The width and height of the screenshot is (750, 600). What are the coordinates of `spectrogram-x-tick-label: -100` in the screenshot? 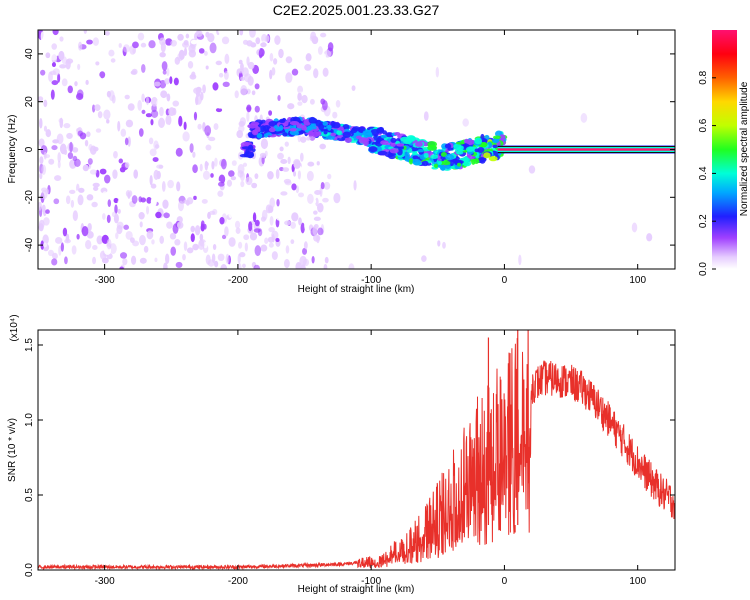 It's located at (371, 280).